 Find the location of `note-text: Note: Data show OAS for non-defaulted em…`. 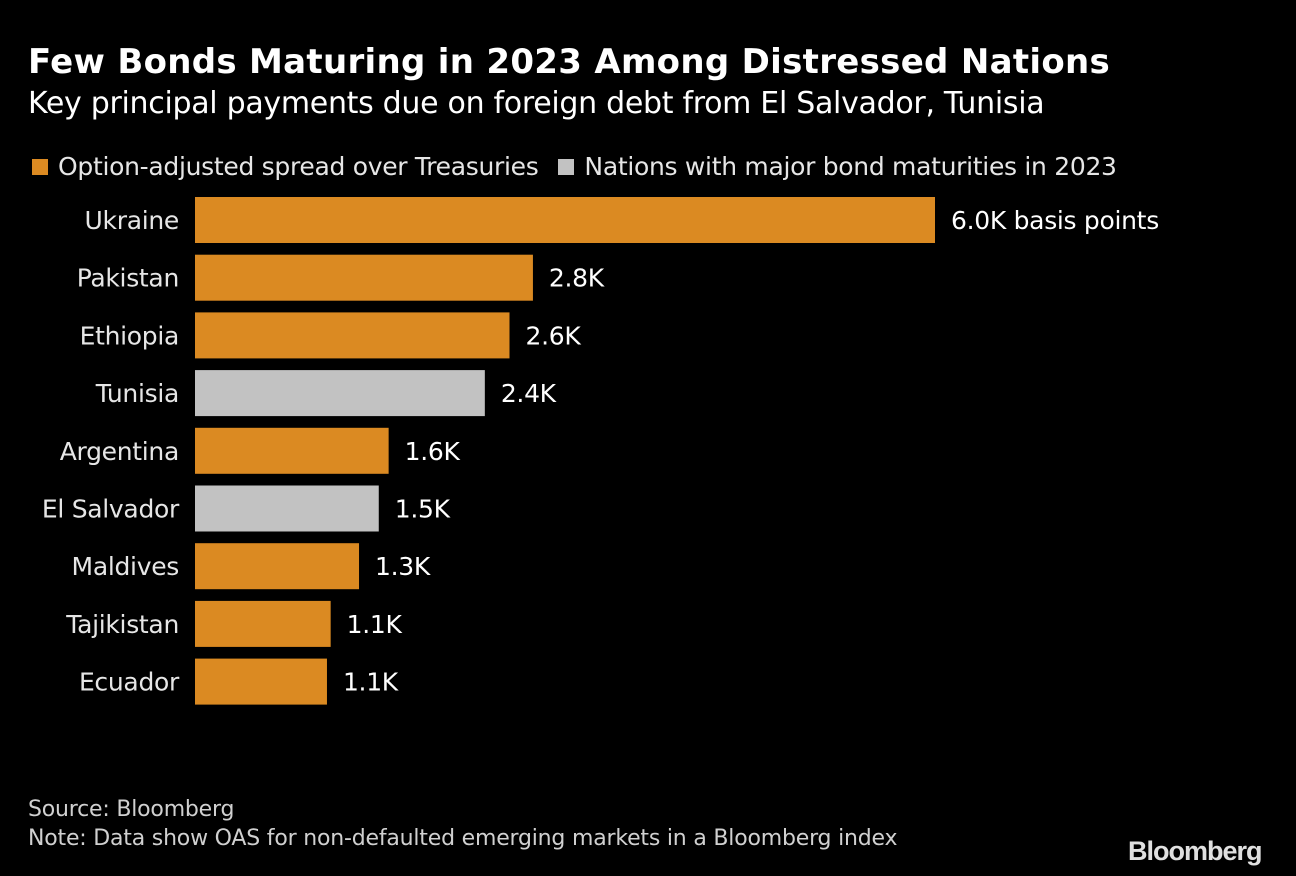

note-text: Note: Data show OAS for non-defaulted em… is located at coordinates (463, 838).